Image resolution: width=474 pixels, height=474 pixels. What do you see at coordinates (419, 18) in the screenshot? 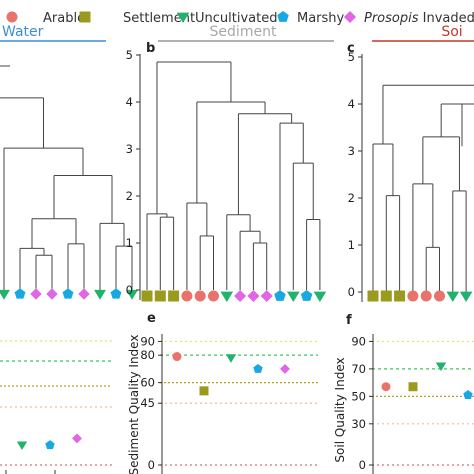
I see `legend-label-prosopis: Prosopis Invaded` at bounding box center [419, 18].